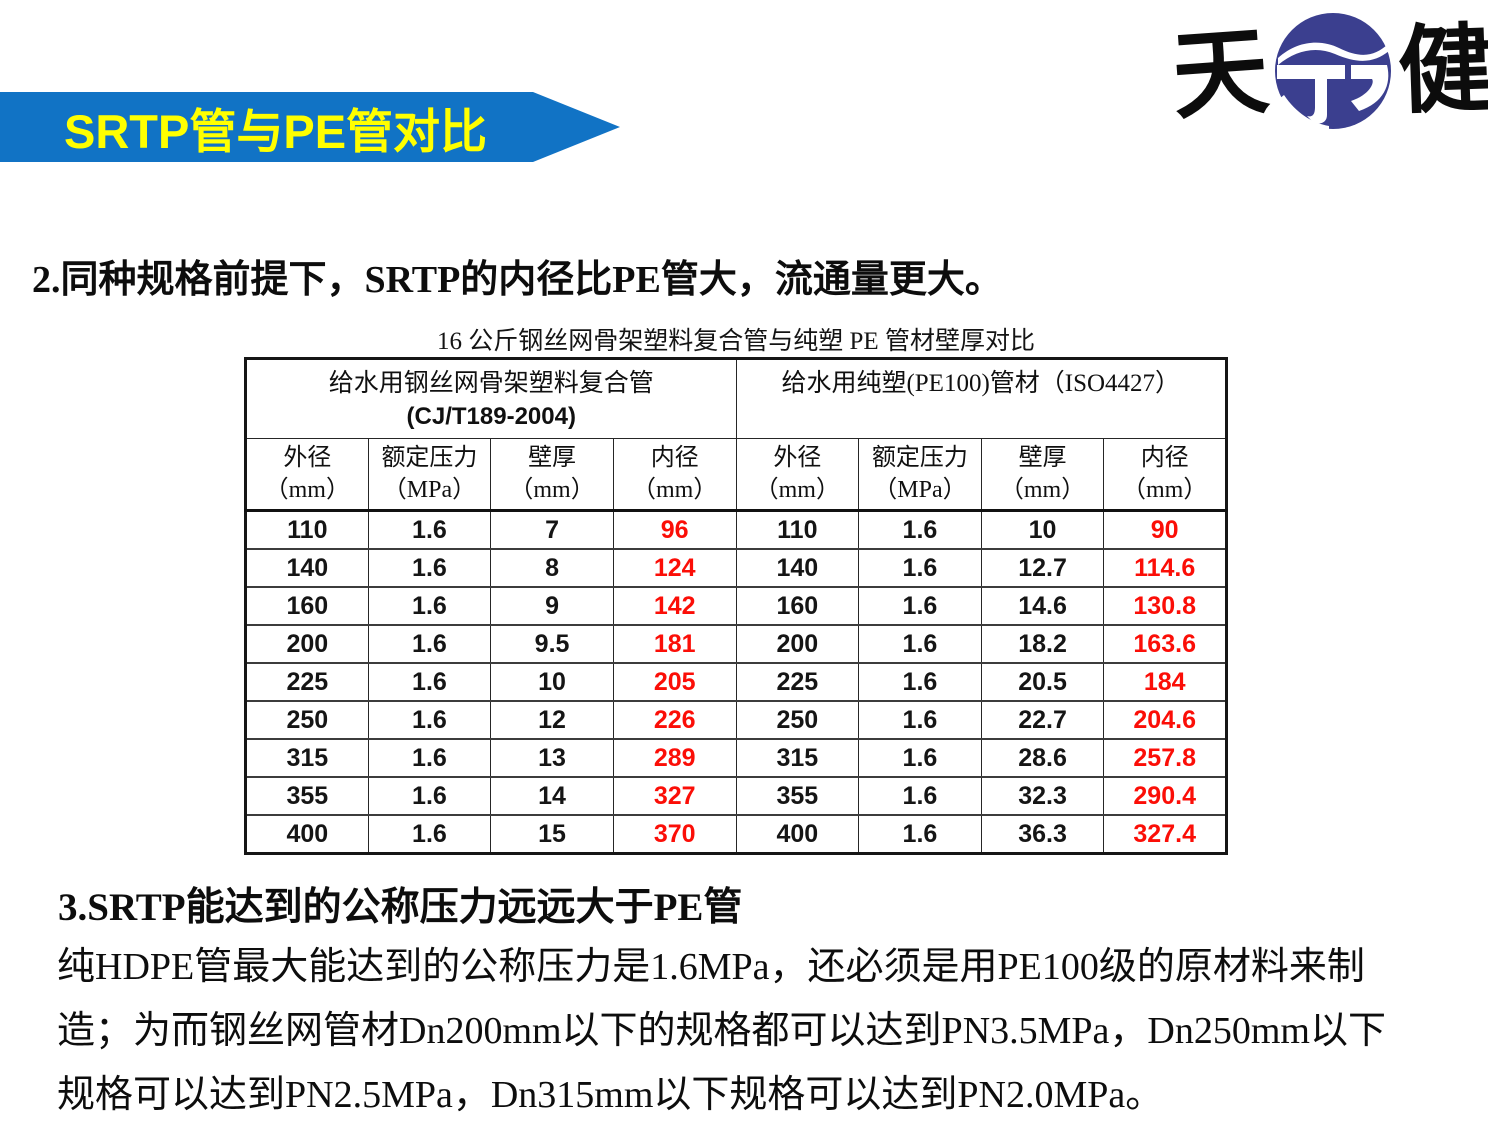 The width and height of the screenshot is (1488, 1133). What do you see at coordinates (674, 682) in the screenshot?
I see `table-cell: 205` at bounding box center [674, 682].